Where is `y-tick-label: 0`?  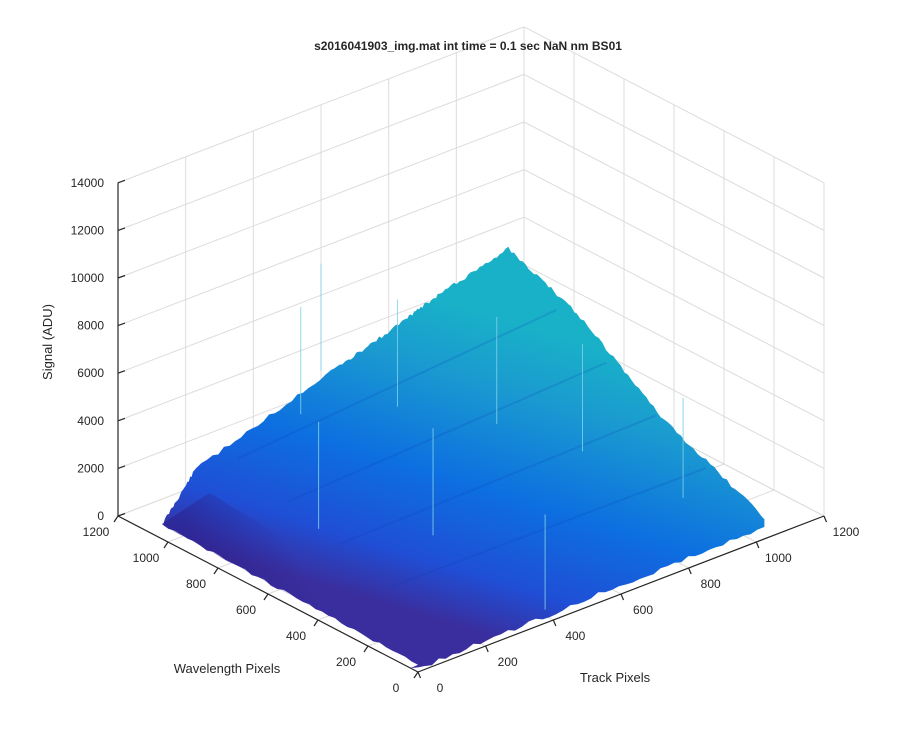
y-tick-label: 0 is located at coordinates (396, 688).